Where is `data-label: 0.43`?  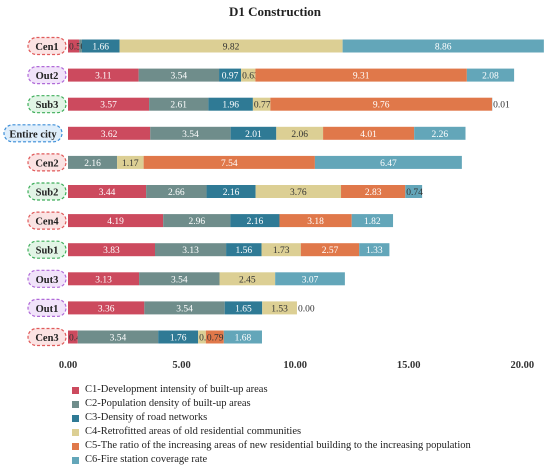 data-label: 0.43 is located at coordinates (77, 339).